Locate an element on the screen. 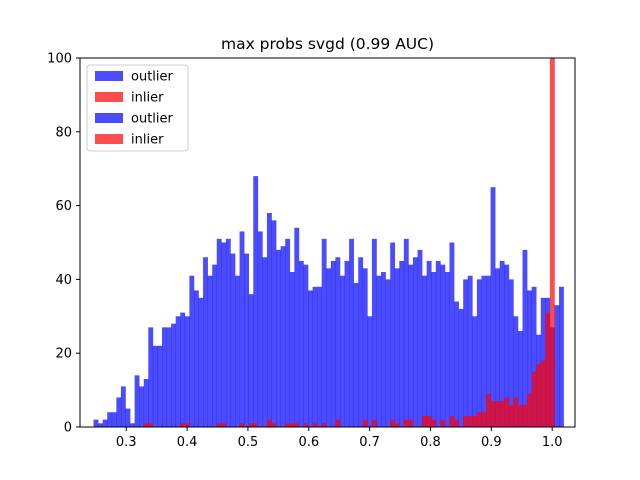 This screenshot has width=640, height=480. x-tick-label: 0.6 is located at coordinates (308, 442).